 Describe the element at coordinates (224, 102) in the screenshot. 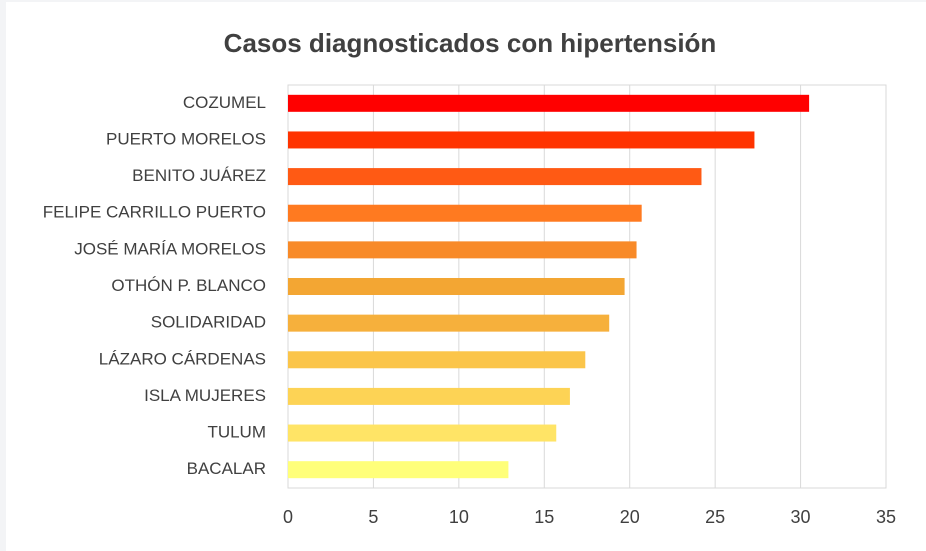

I see `y-tick-label: COZUMEL` at that location.